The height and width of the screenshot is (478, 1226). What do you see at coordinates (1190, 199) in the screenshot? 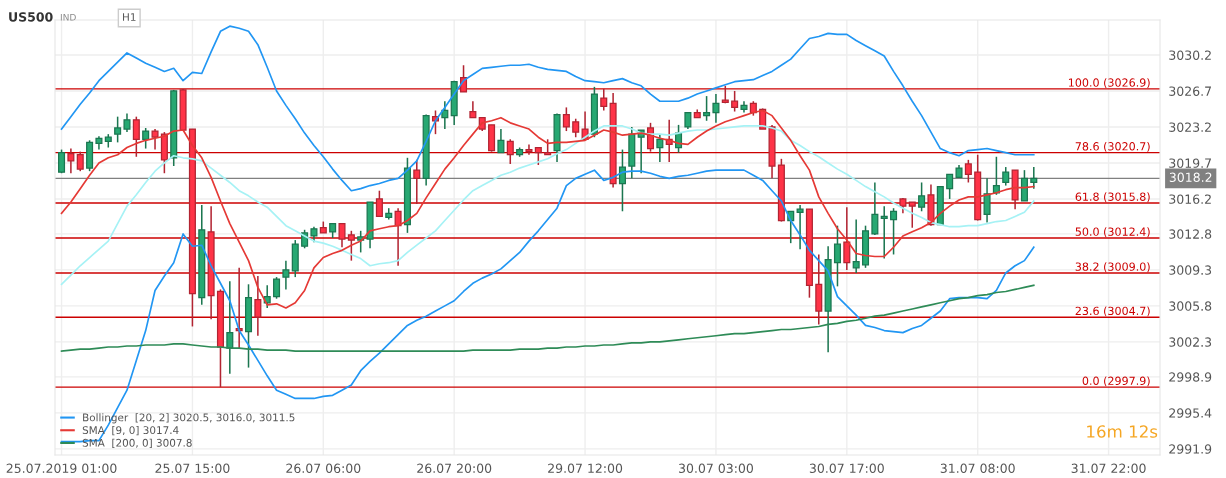
I see `y-tick-label: 3016.2` at bounding box center [1190, 199].